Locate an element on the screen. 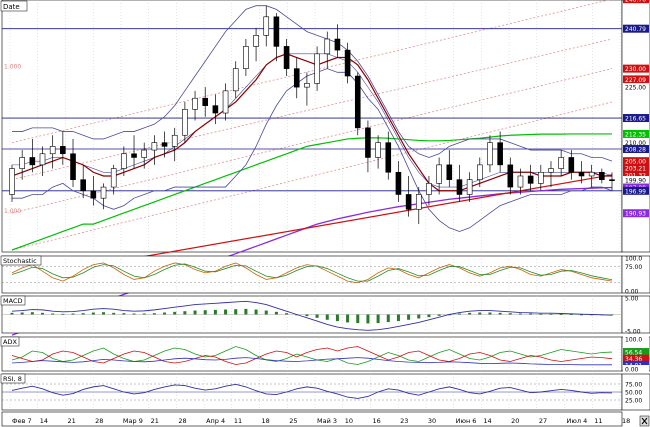  x-tick-12: 10 is located at coordinates (349, 421).